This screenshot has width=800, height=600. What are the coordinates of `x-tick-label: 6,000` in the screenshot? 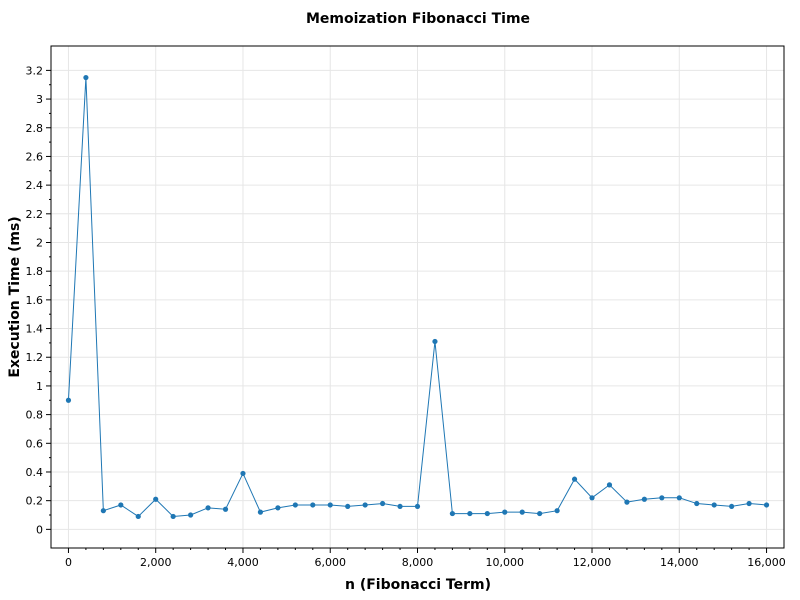 It's located at (330, 562).